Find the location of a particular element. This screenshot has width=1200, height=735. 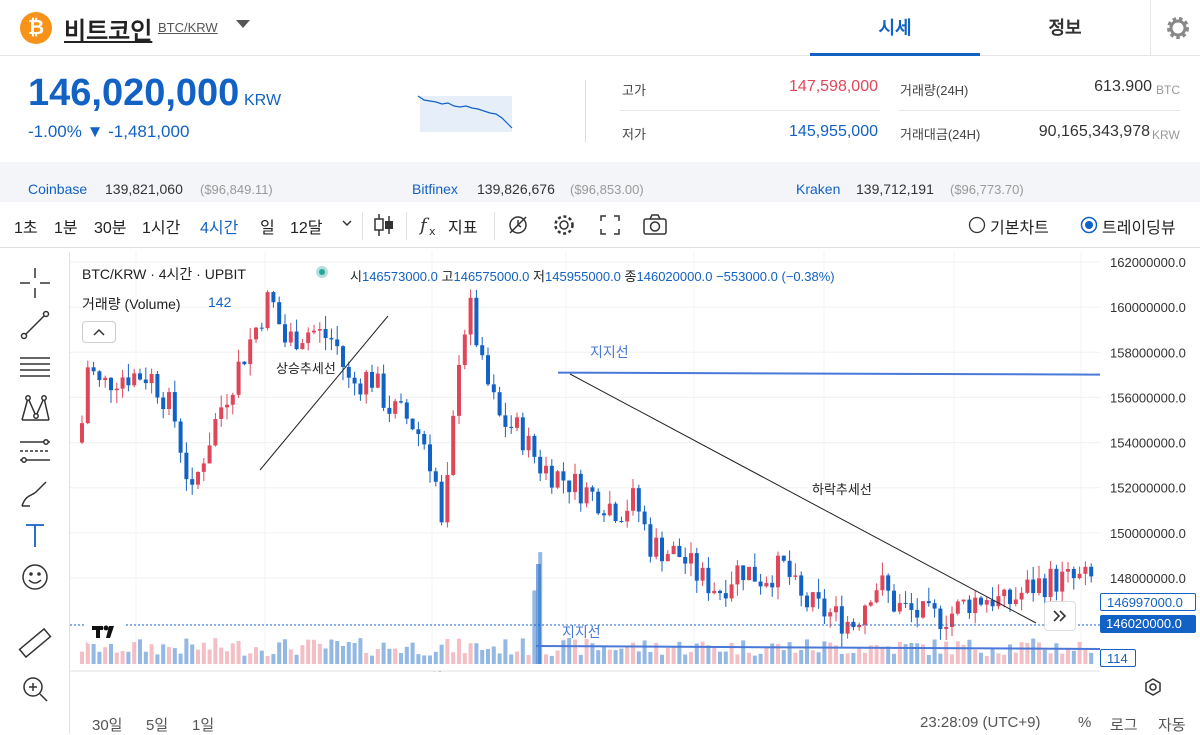

clock-readout: 23:28:09 (UTC+9) is located at coordinates (980, 722).